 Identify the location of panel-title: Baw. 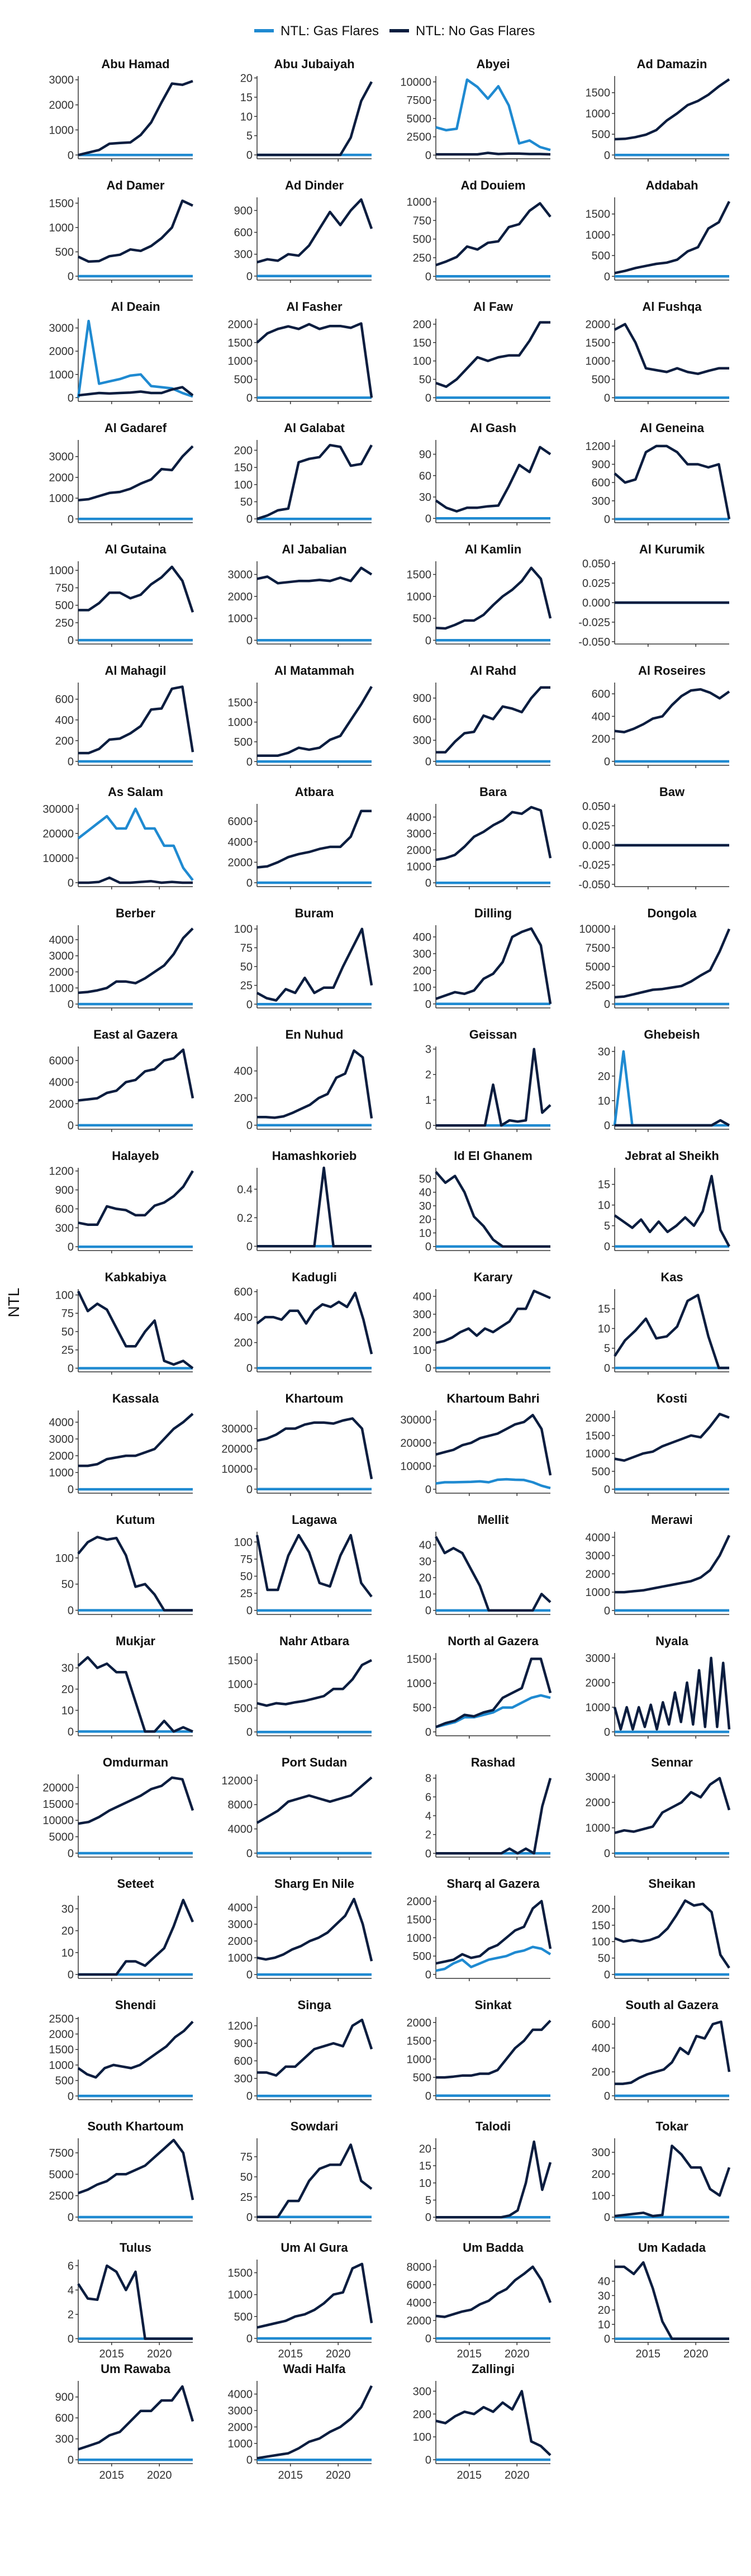
(672, 792).